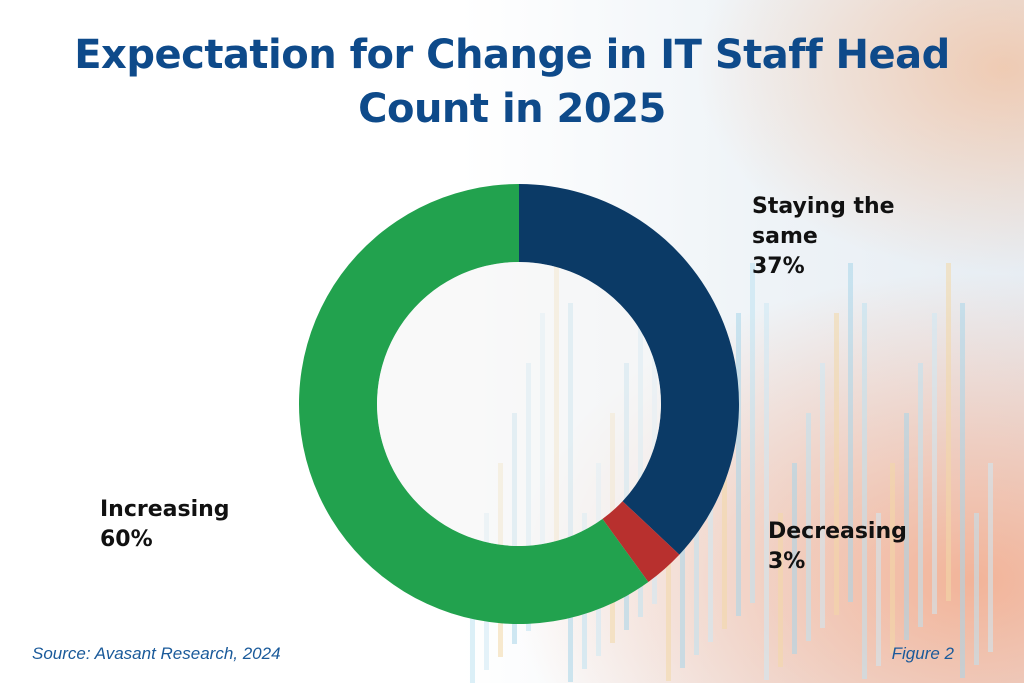 This screenshot has height=683, width=1024. Describe the element at coordinates (512, 55) in the screenshot. I see `chart-title-line-1: Expectation for Change in IT Staff Head` at that location.